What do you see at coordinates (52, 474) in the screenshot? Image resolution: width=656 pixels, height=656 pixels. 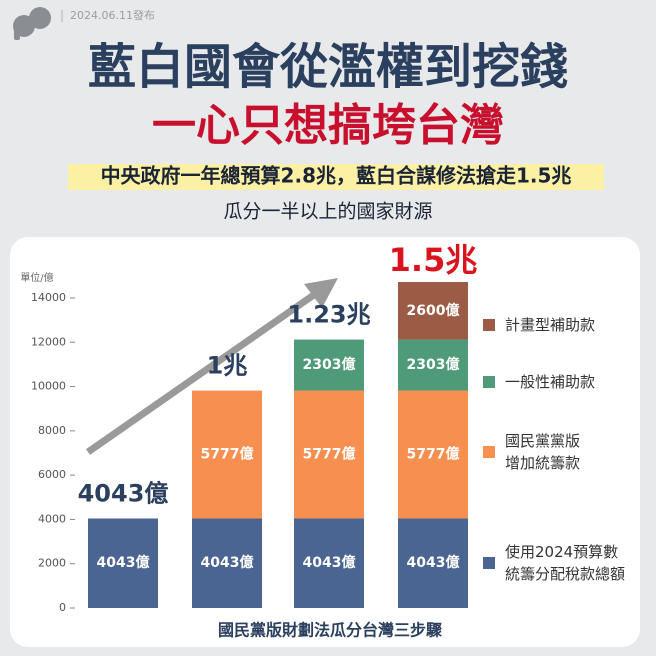 I see `y-tick-label: 6000` at bounding box center [52, 474].